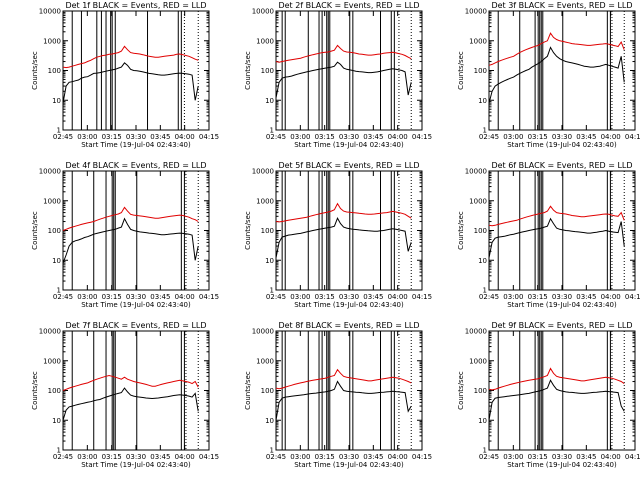 The image size is (640, 480). What do you see at coordinates (135, 325) in the screenshot?
I see `chart-title: Det 7f BLACK = Events, RED = LLD` at bounding box center [135, 325].